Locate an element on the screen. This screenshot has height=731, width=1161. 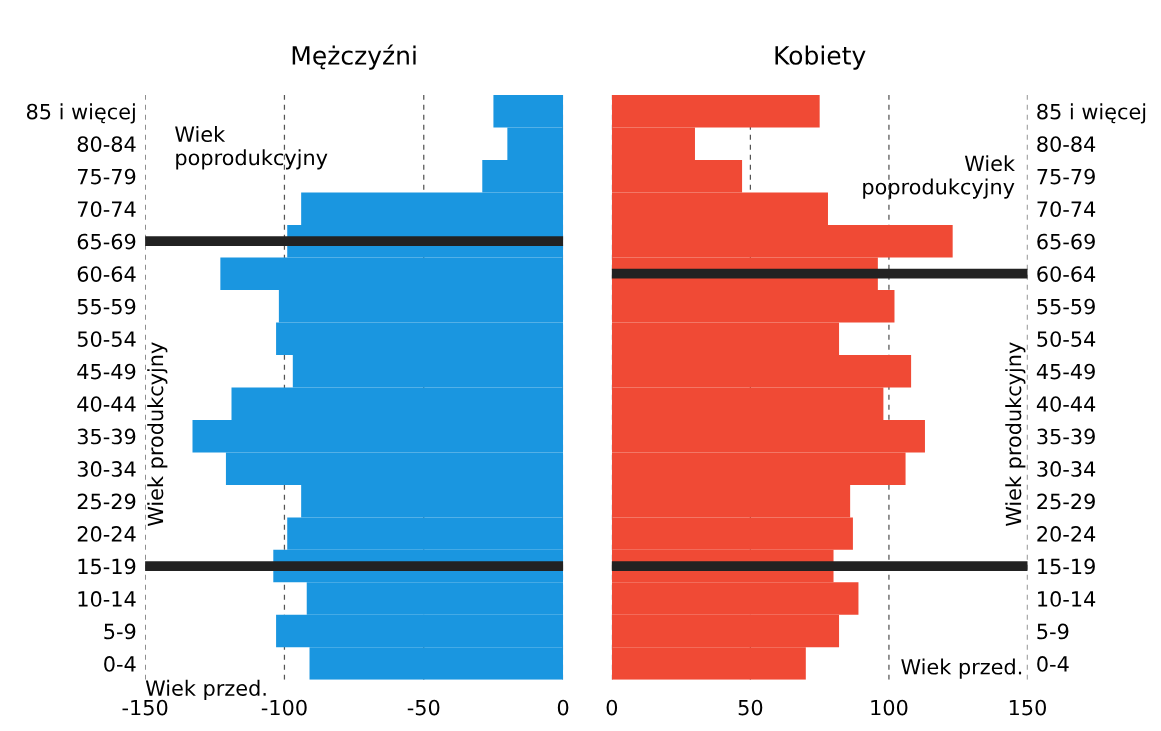
chart-title: Mężczyźni is located at coordinates (354, 57).